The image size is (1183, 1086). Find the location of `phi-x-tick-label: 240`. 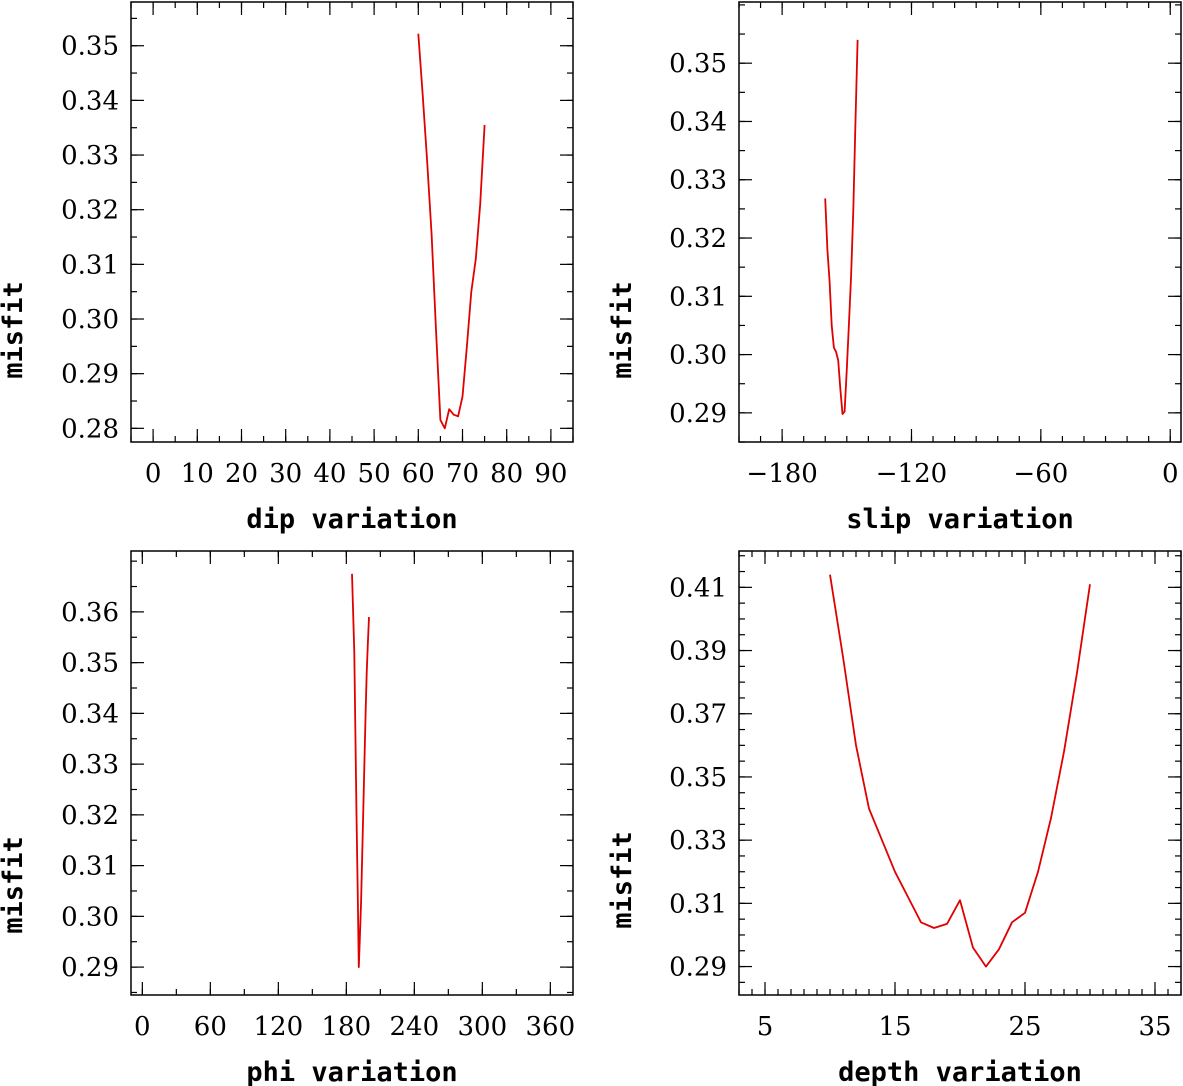

phi-x-tick-label: 240 is located at coordinates (415, 1027).